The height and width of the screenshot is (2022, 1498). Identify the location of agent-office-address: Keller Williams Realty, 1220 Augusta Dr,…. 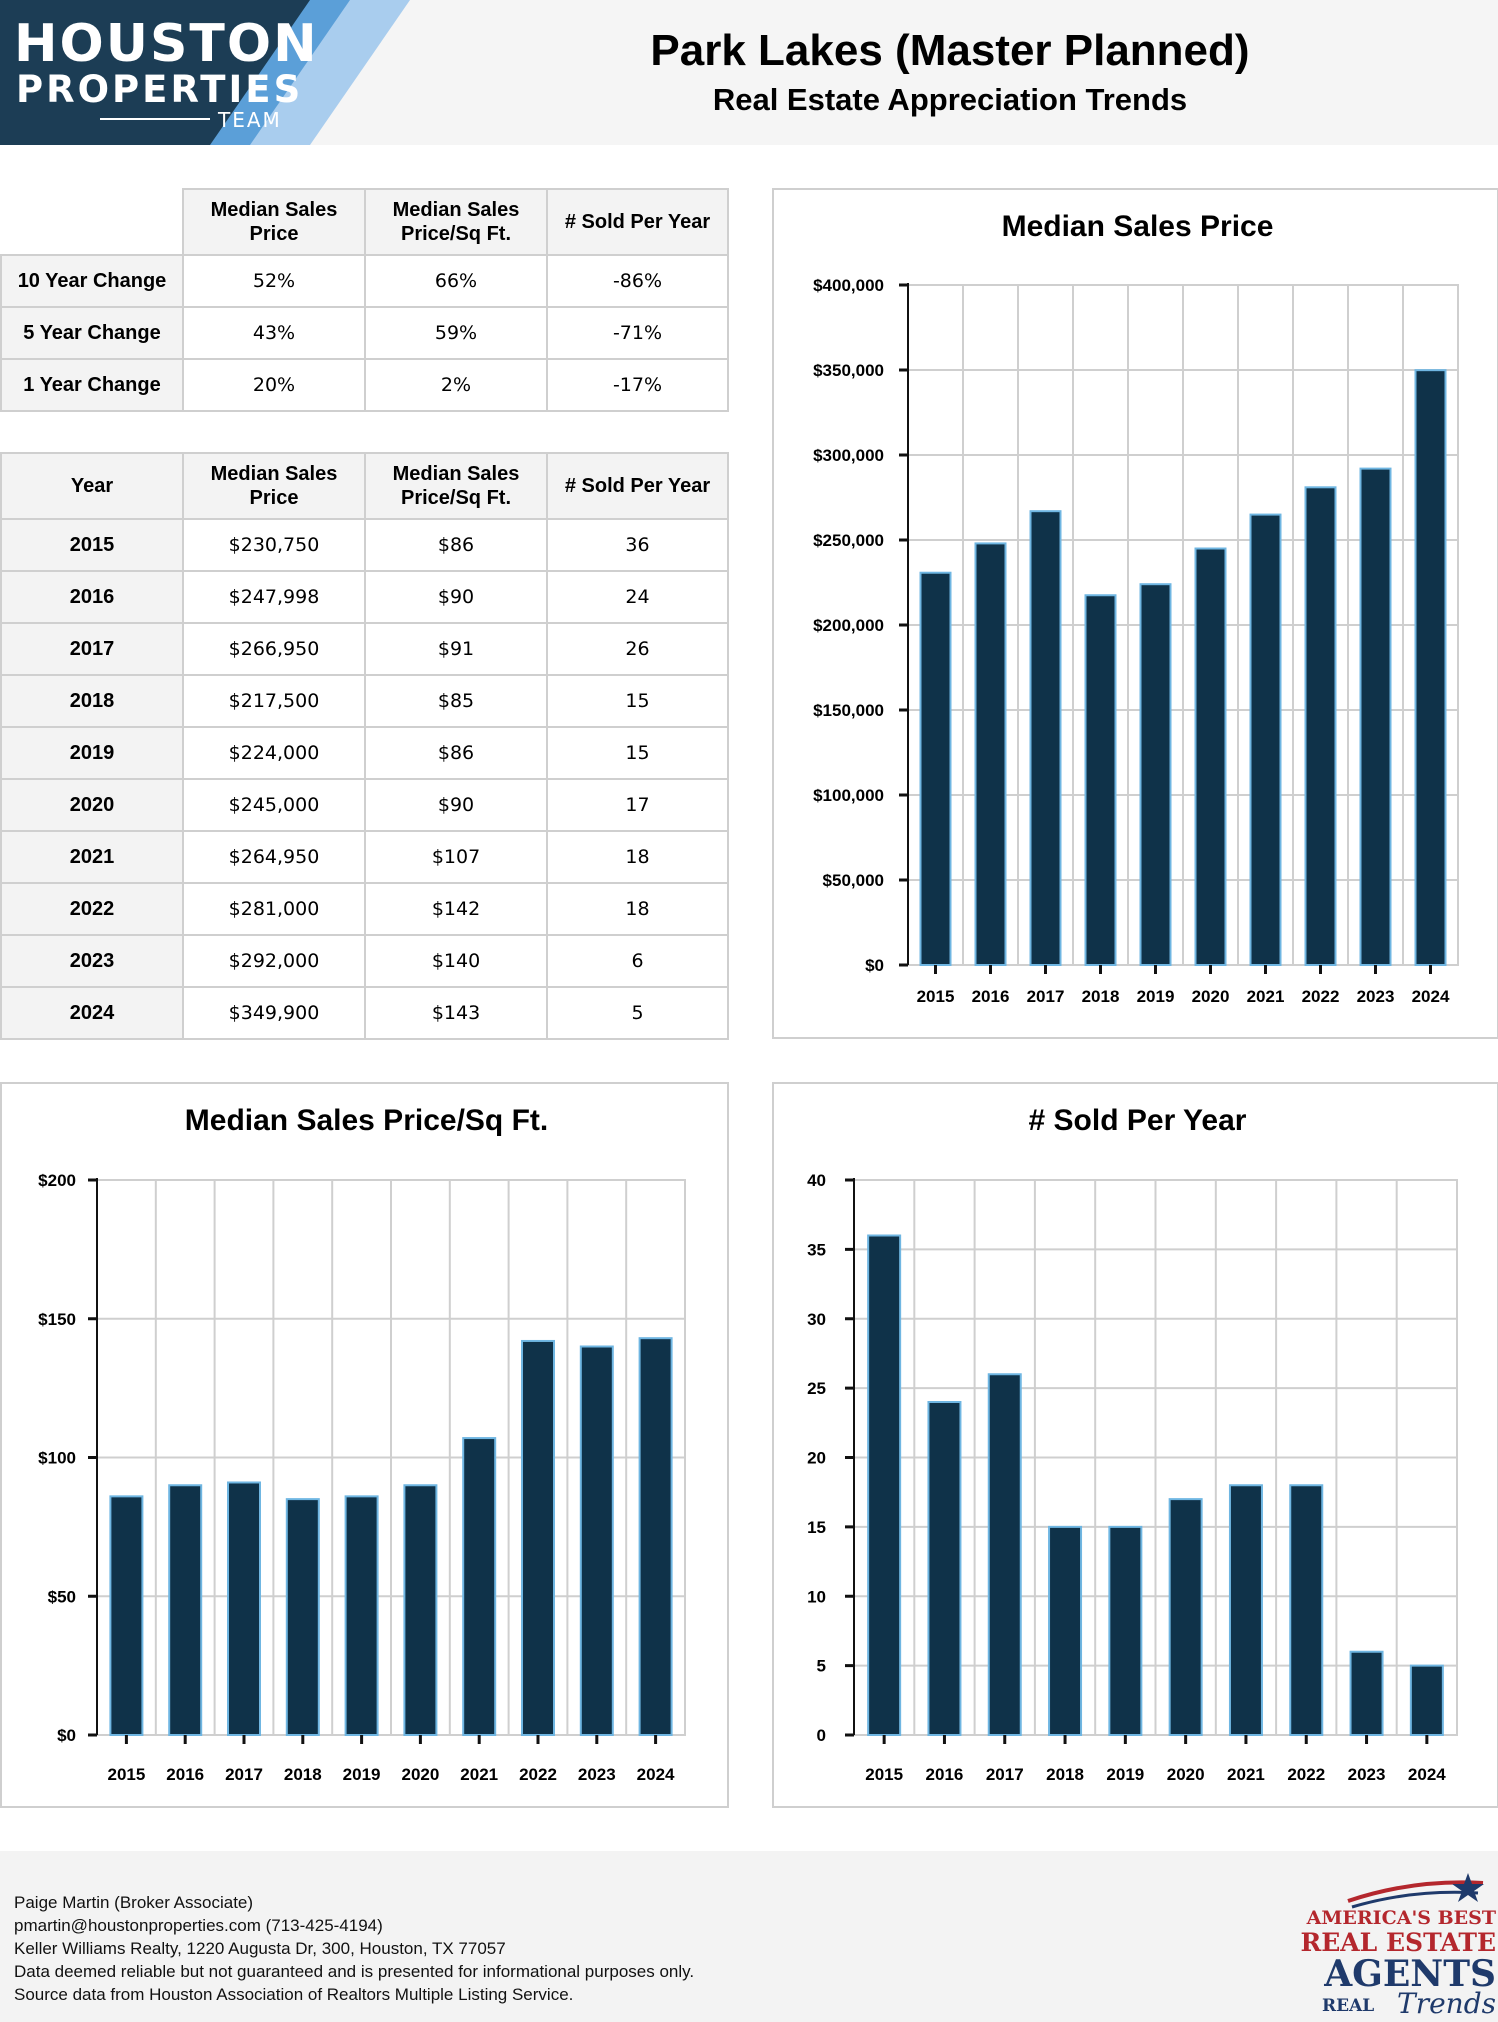
(260, 1948).